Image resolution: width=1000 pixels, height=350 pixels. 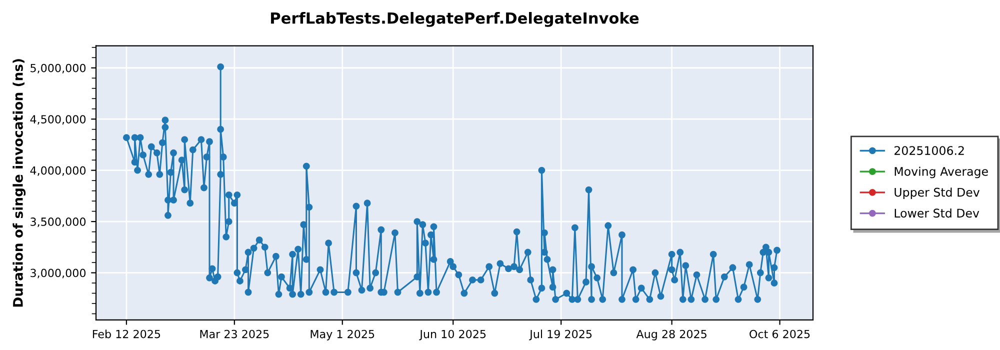 I want to click on y-tick-label: 5,000,000, so click(x=58, y=69).